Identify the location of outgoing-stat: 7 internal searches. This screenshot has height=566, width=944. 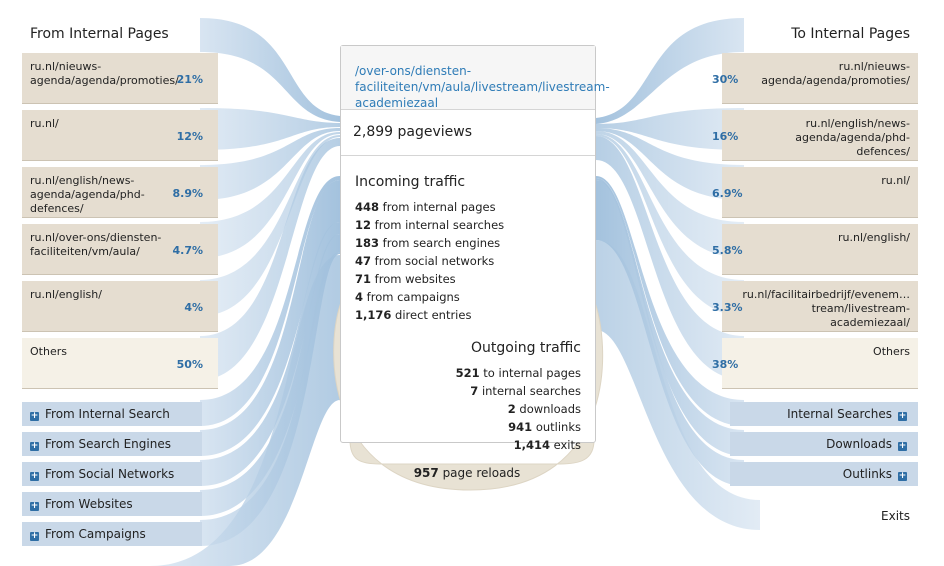
(525, 391).